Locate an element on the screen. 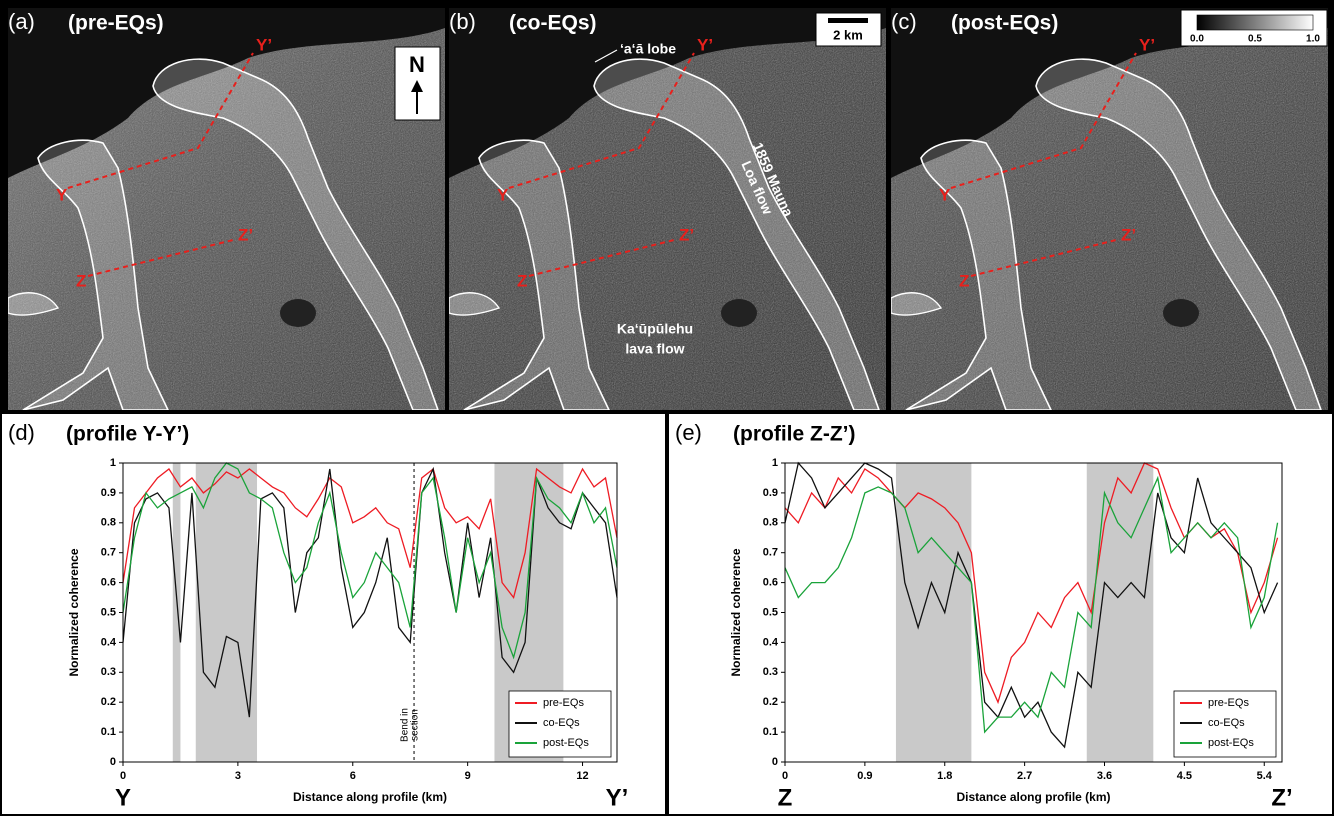 The image size is (1334, 816). chart-label: (e) is located at coordinates (688, 432).